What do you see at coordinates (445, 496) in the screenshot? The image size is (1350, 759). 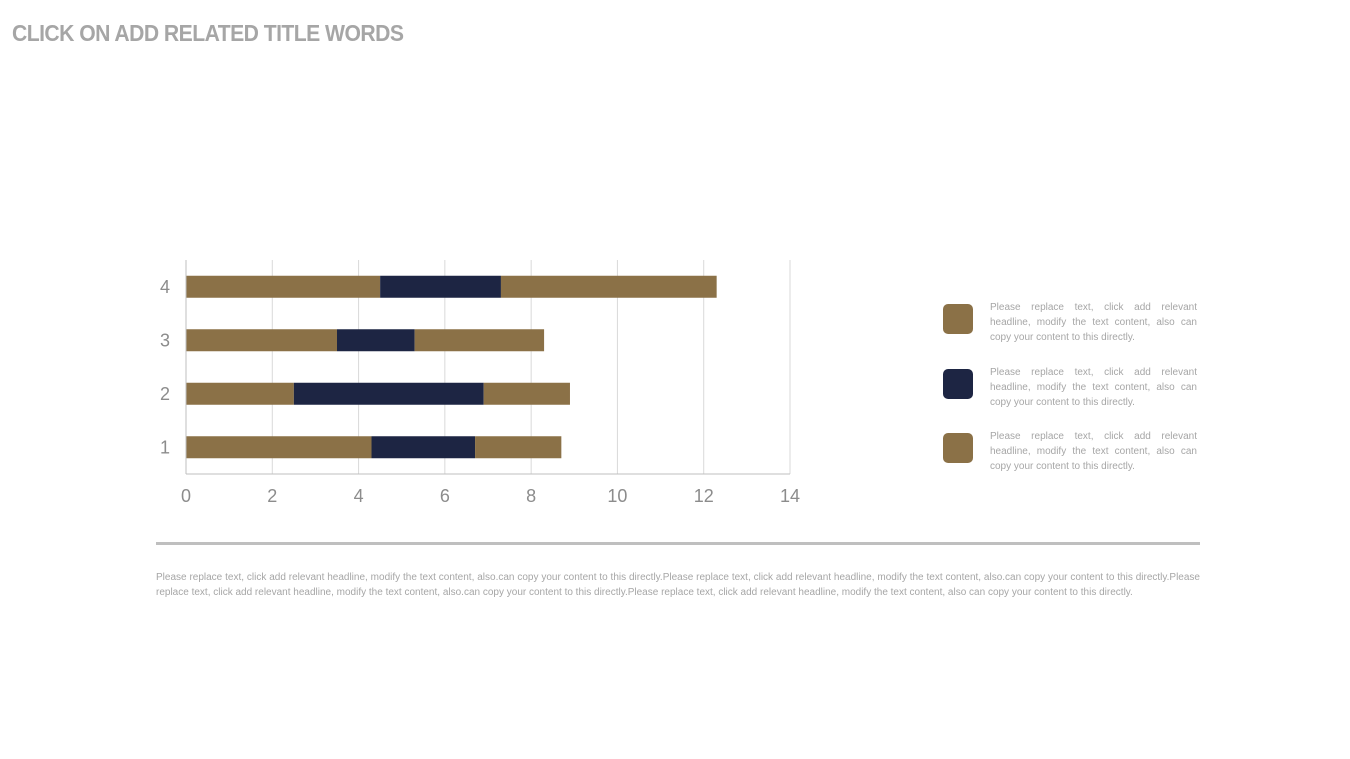 I see `x-tick-label: 6` at bounding box center [445, 496].